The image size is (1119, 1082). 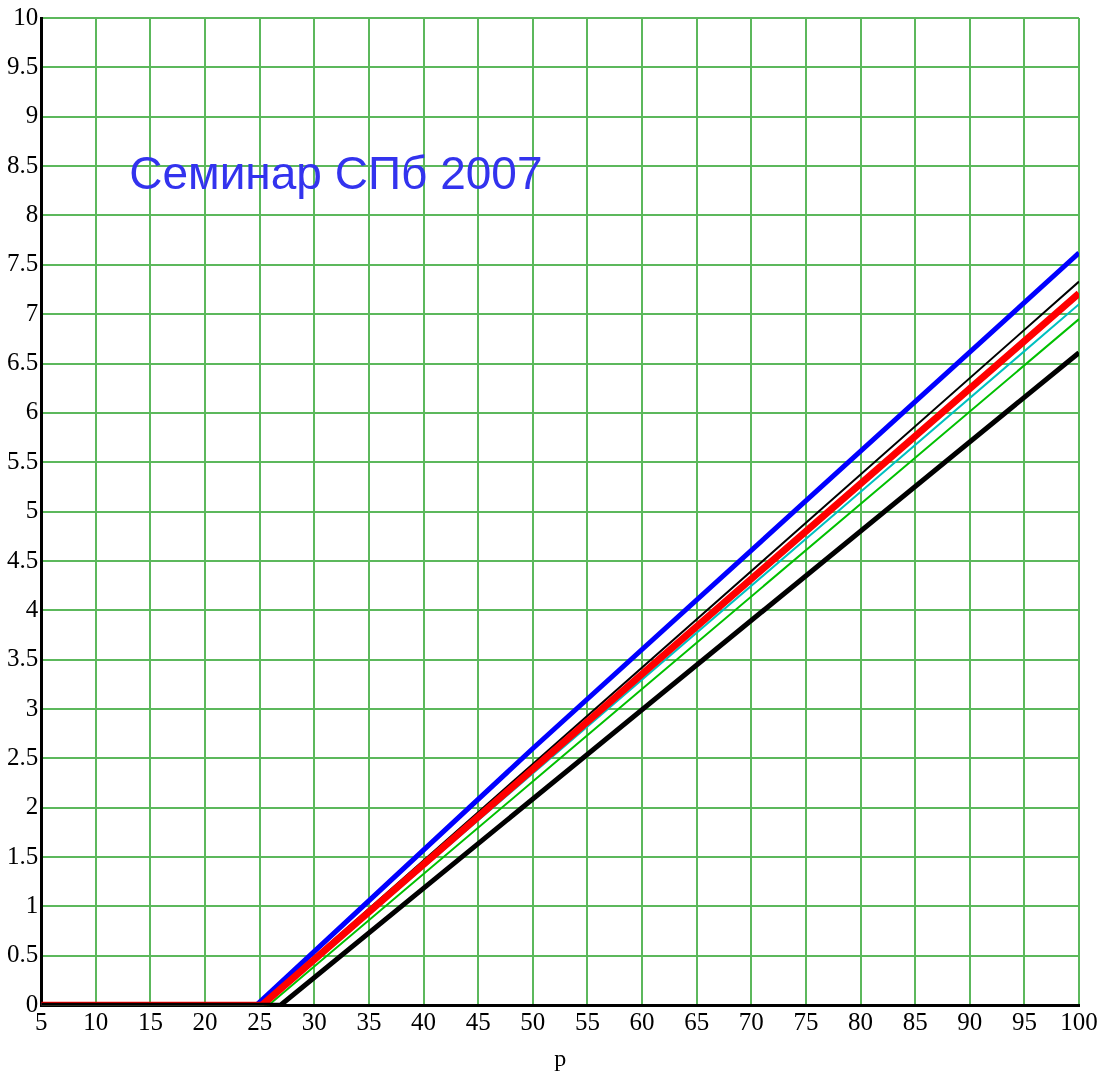 What do you see at coordinates (369, 1021) in the screenshot?
I see `x-tick-label: 35` at bounding box center [369, 1021].